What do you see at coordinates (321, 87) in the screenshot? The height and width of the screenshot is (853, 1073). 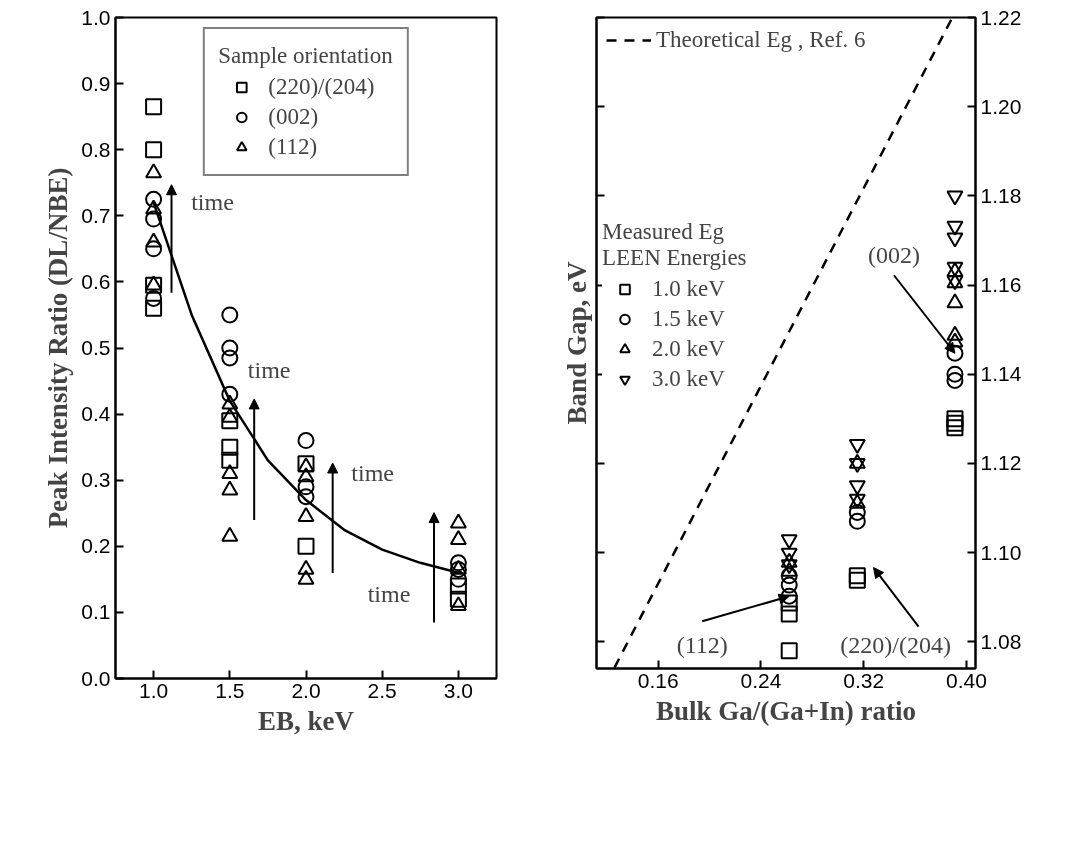 I see `legend-label: (220)/(204)` at bounding box center [321, 87].